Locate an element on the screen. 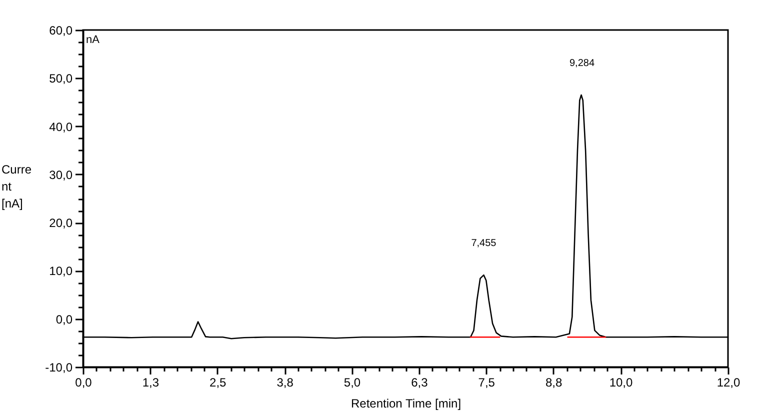  x-tick-label: 6,3 is located at coordinates (419, 383).